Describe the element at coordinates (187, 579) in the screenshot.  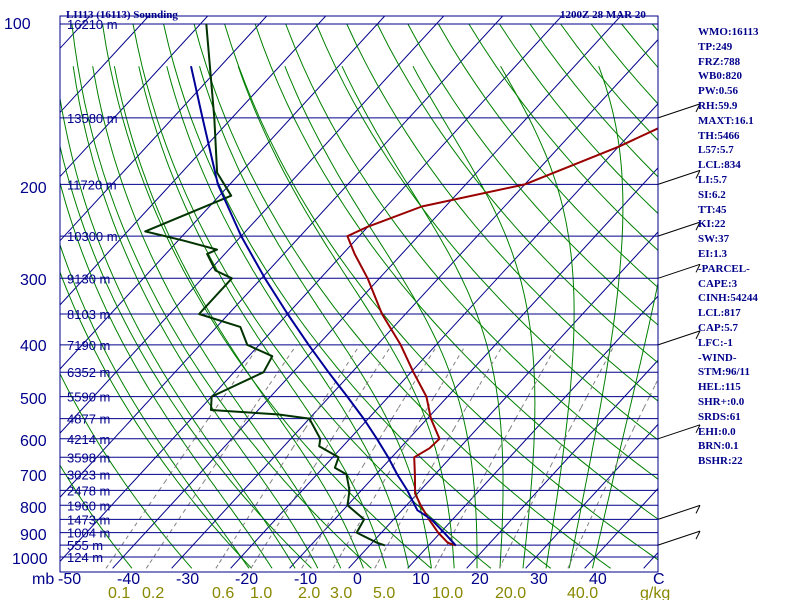
I see `temperature-tick-label: -30` at that location.